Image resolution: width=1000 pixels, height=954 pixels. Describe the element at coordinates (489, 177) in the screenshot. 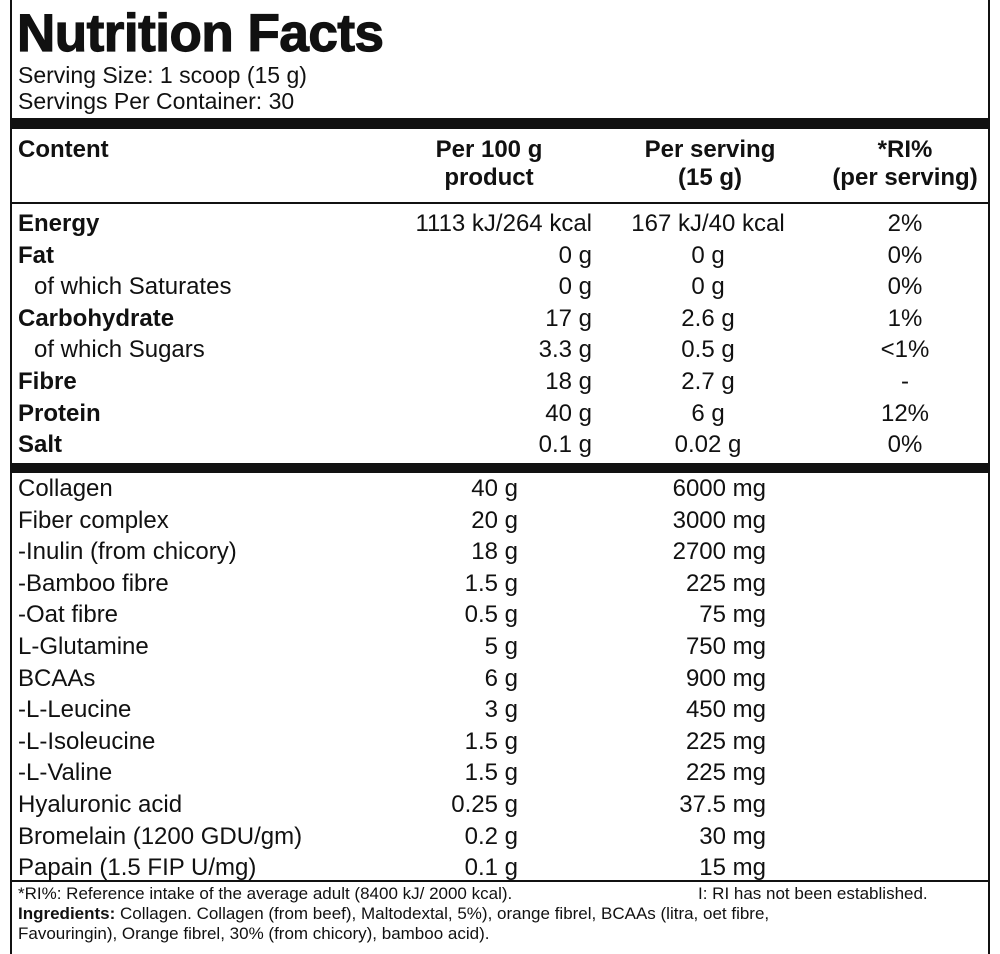

I see `header-per100-line2: product` at that location.